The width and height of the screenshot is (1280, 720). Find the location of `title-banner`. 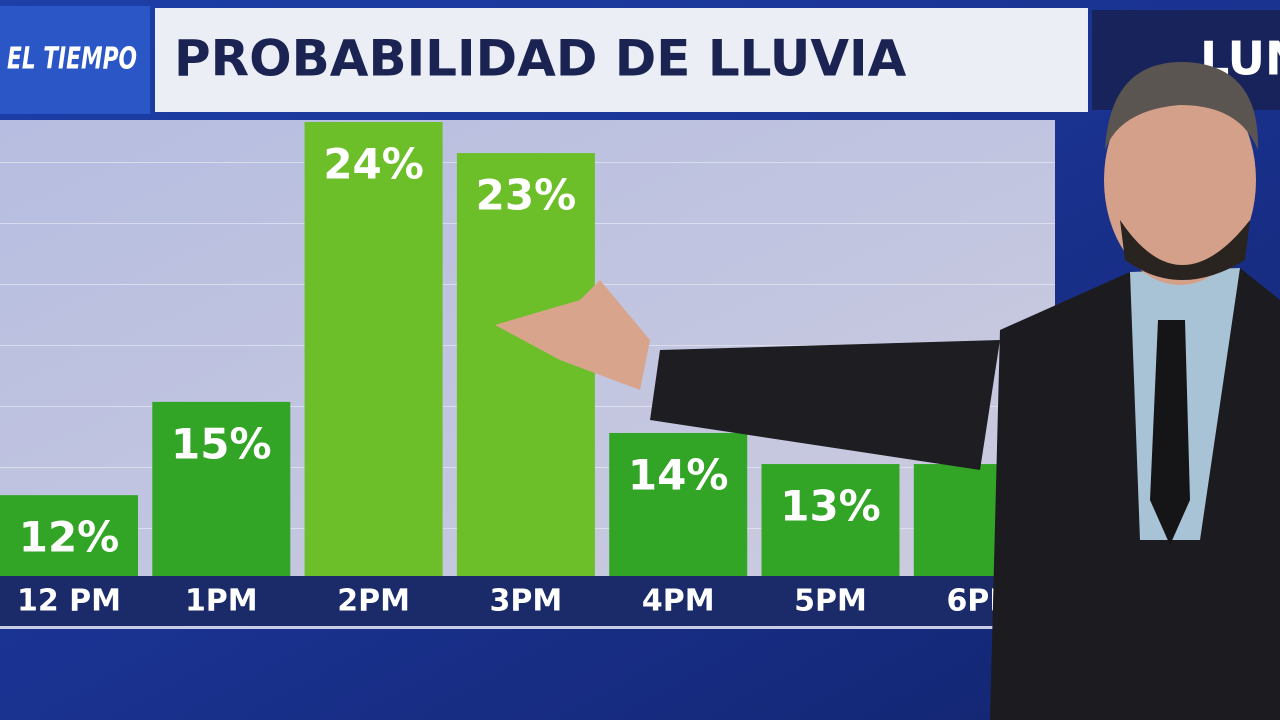

title-banner is located at coordinates (621, 60).